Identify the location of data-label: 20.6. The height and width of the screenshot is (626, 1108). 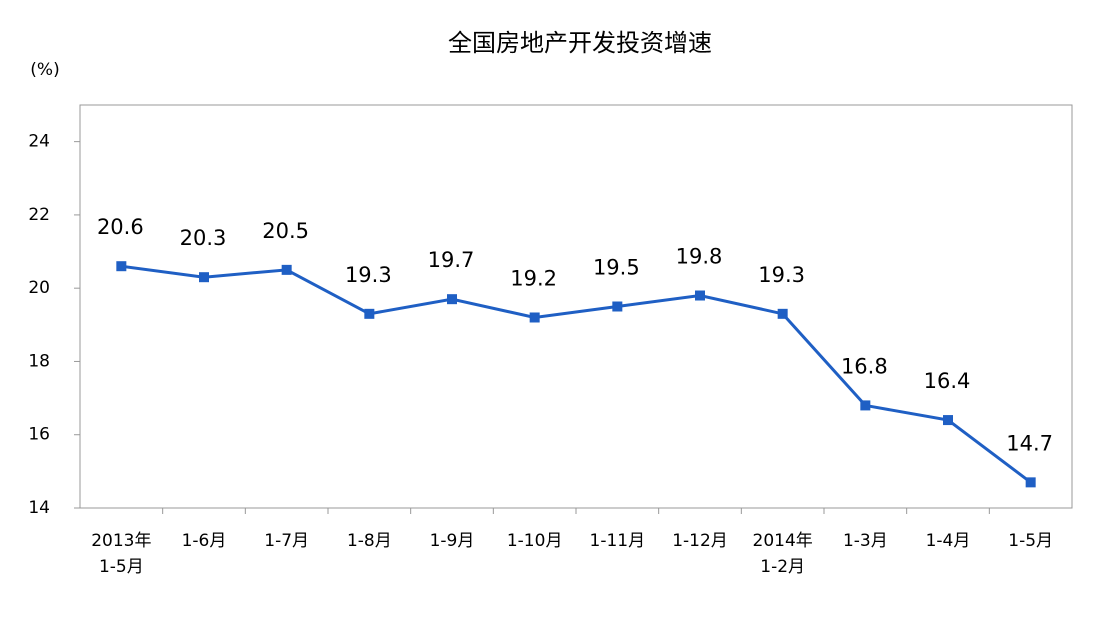
(120, 227).